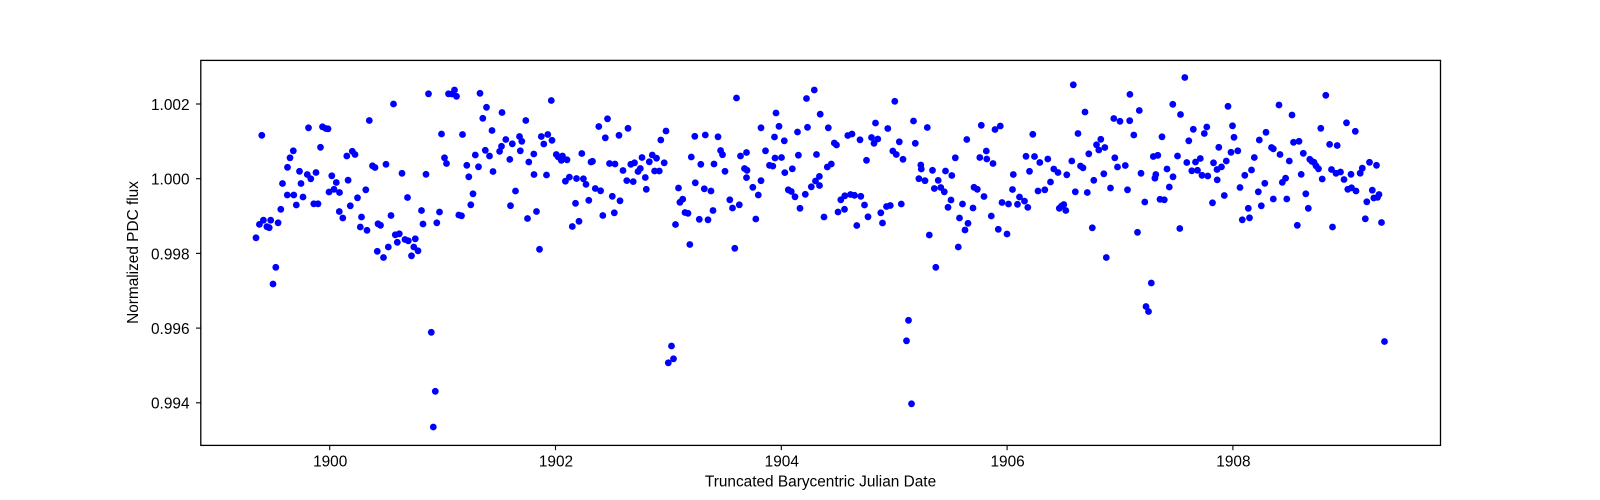 This screenshot has width=1600, height=500. I want to click on svg-text: 1904, so click(782, 461).